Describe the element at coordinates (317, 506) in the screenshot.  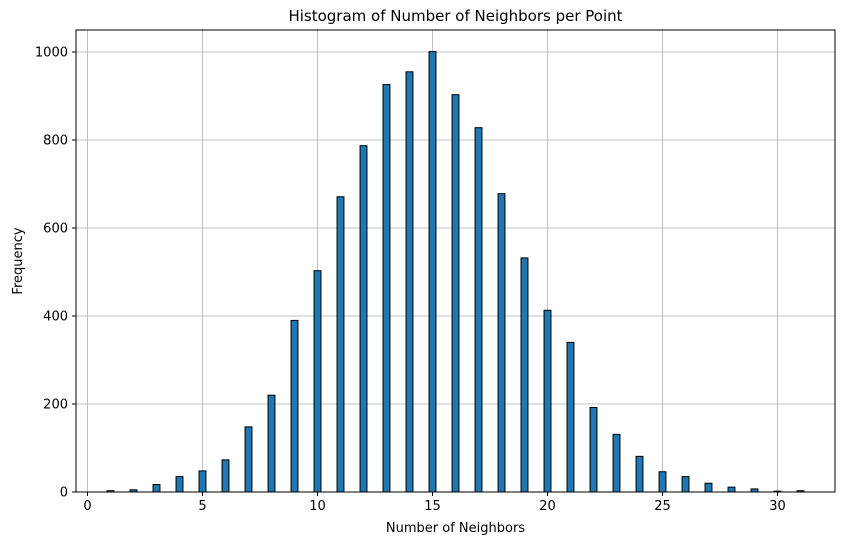
I see `x-tick-label: 10` at that location.